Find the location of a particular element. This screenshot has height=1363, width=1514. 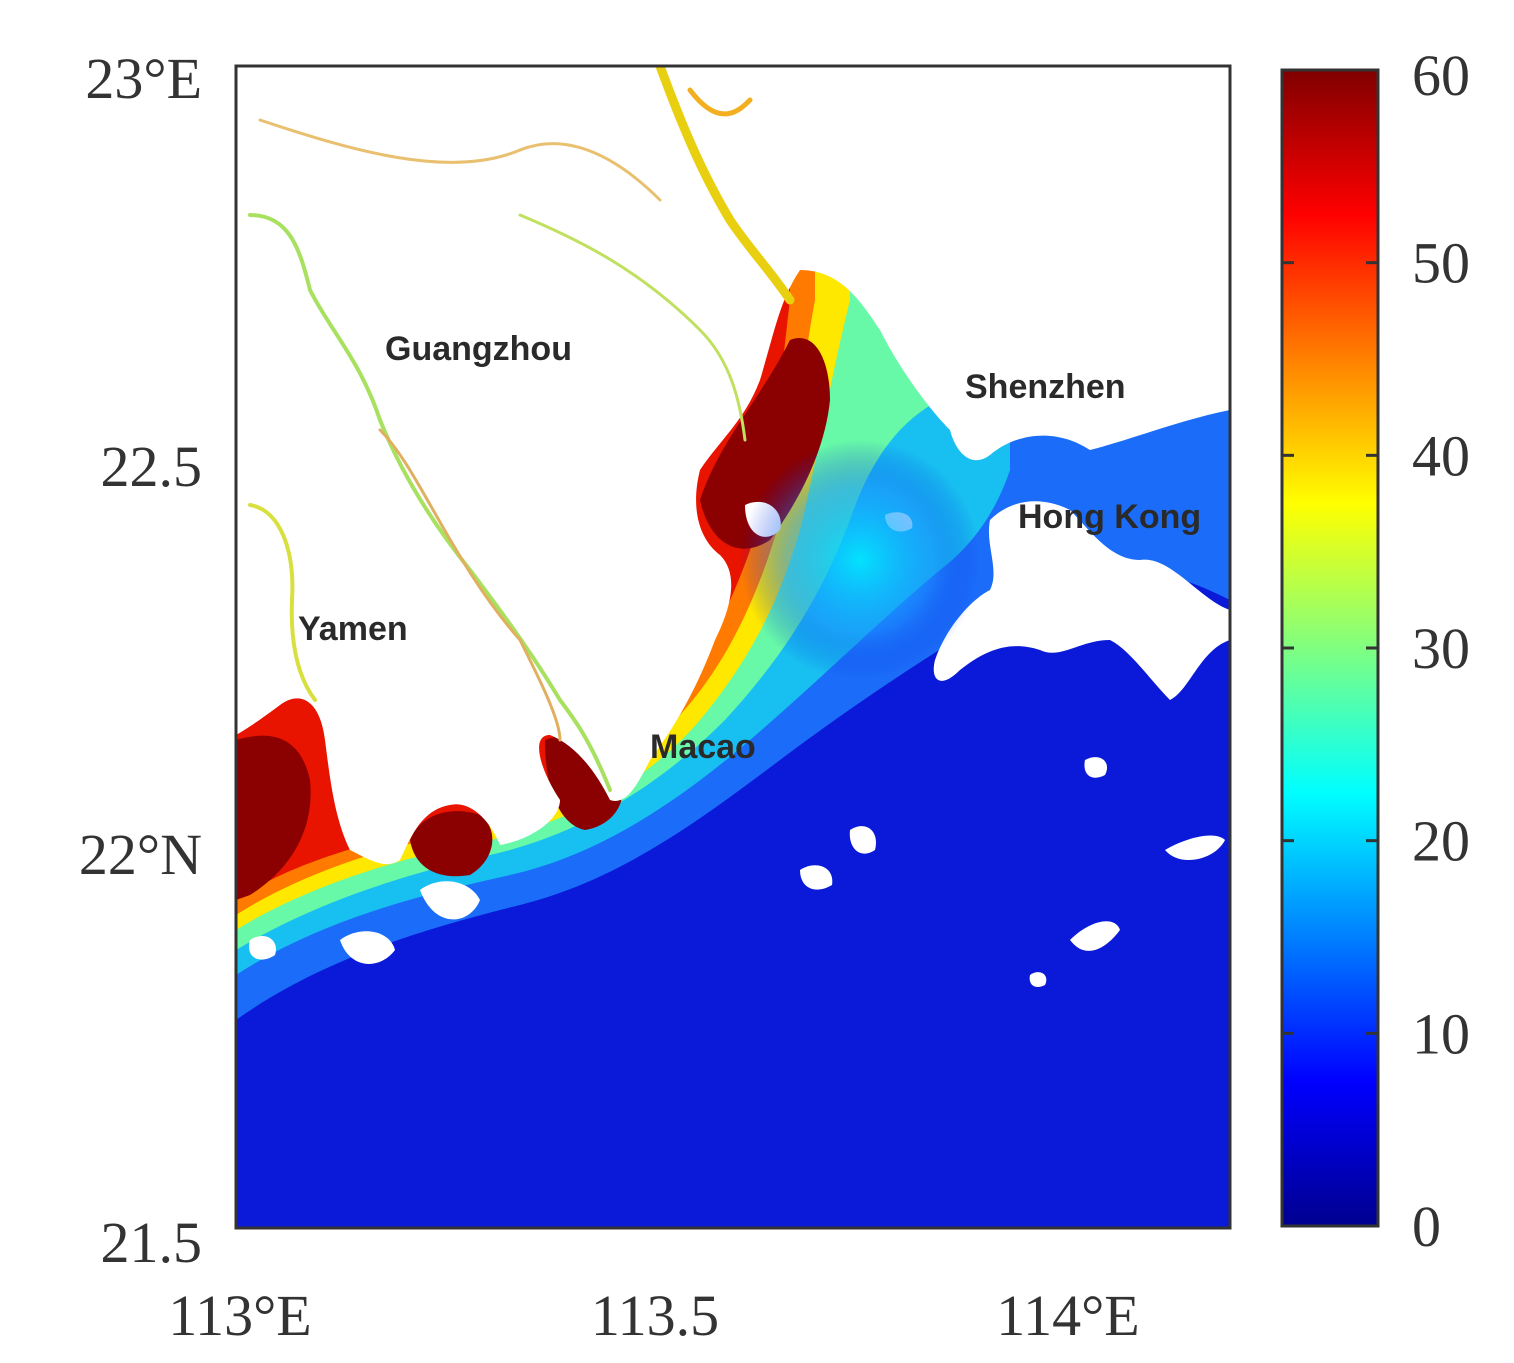

hongkong-land is located at coordinates (1081, 600).